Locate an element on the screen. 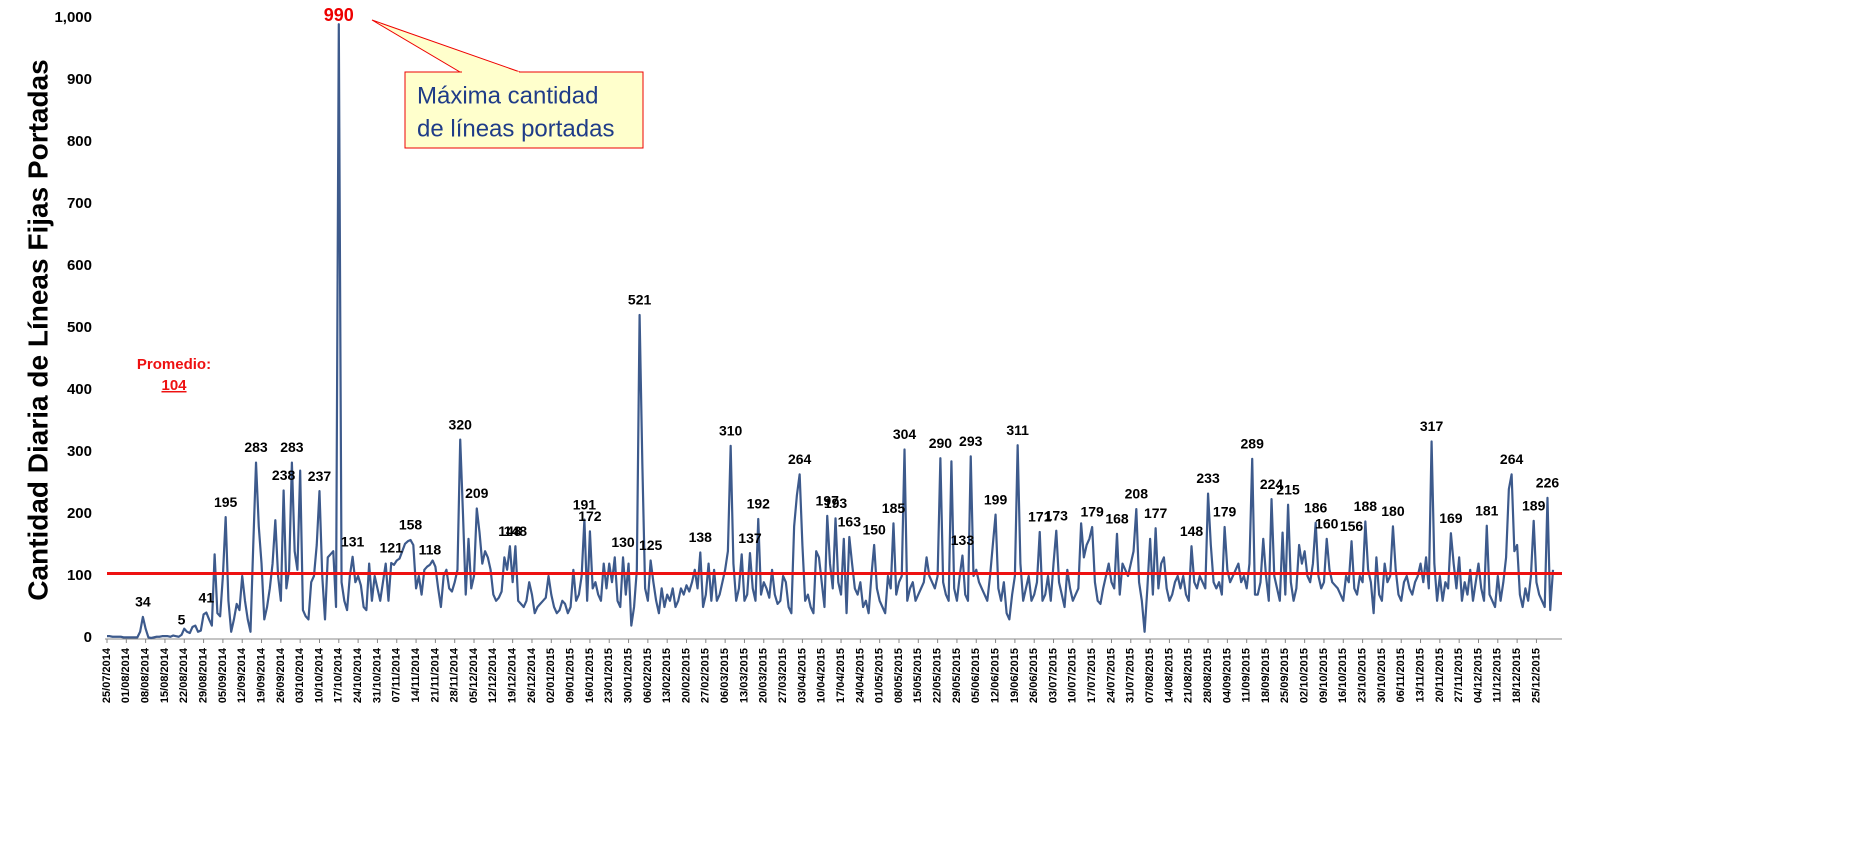  x-tick-label: 26/12/2014 is located at coordinates (532, 675).